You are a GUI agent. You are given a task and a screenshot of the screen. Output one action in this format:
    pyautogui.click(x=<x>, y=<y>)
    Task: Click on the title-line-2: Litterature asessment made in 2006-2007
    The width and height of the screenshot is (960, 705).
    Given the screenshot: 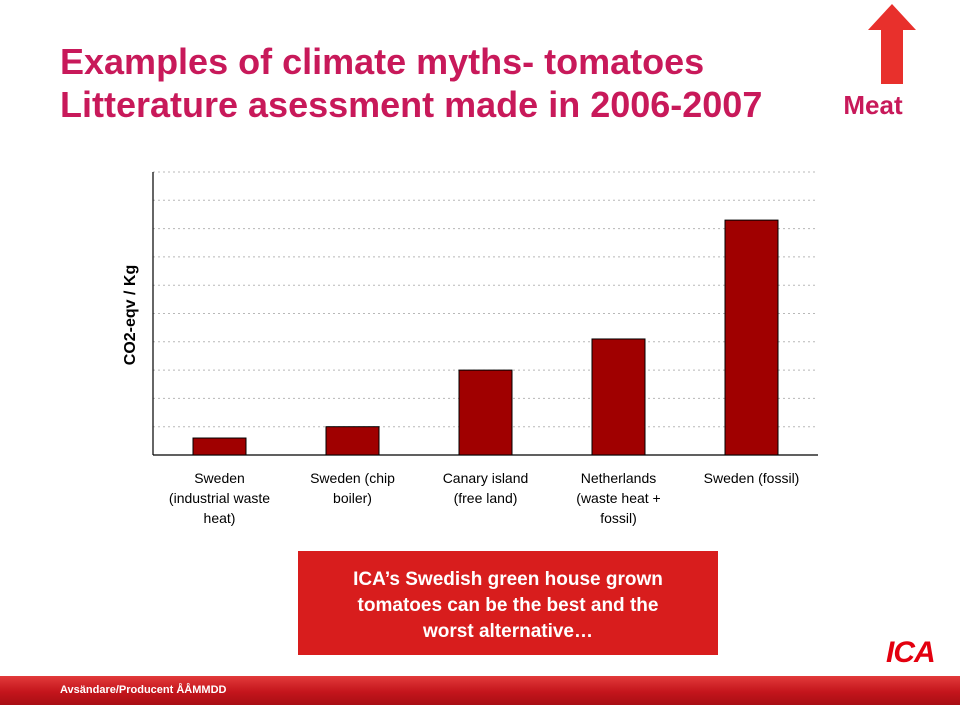 What is the action you would take?
    pyautogui.click(x=411, y=104)
    